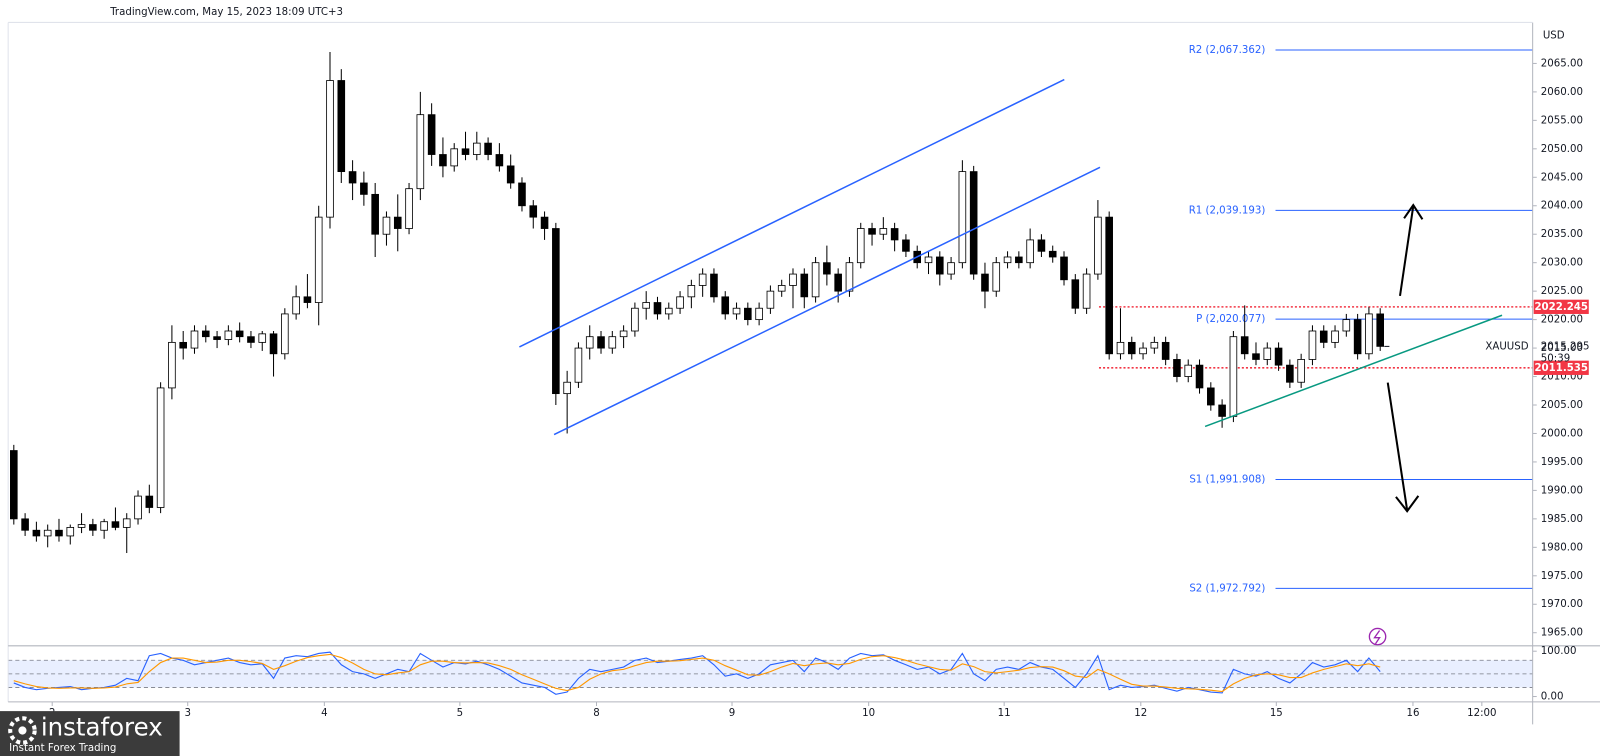 This screenshot has width=1600, height=756. Describe the element at coordinates (324, 713) in the screenshot. I see `x-tick-label: 4` at that location.